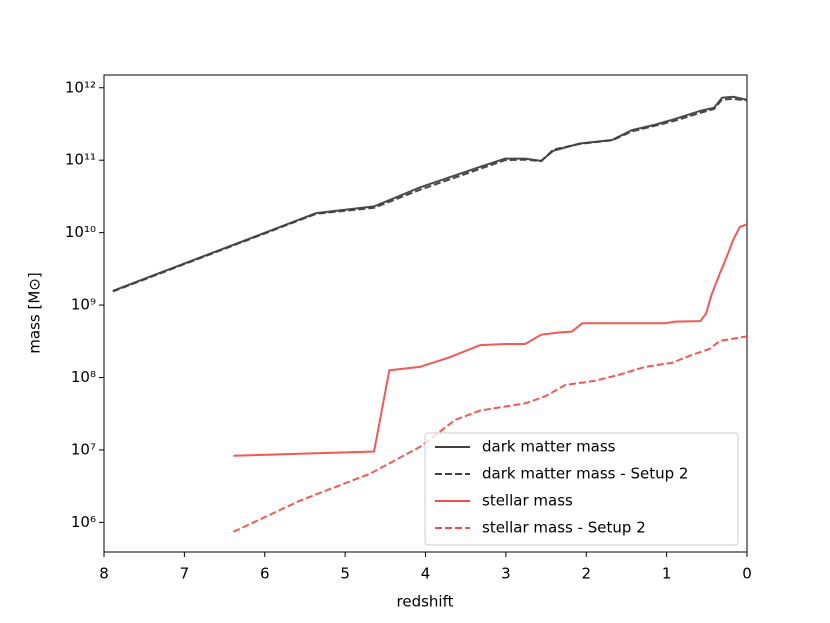 The image size is (830, 623). What do you see at coordinates (83, 377) in the screenshot?
I see `y-tick-label: 10⁸` at bounding box center [83, 377].